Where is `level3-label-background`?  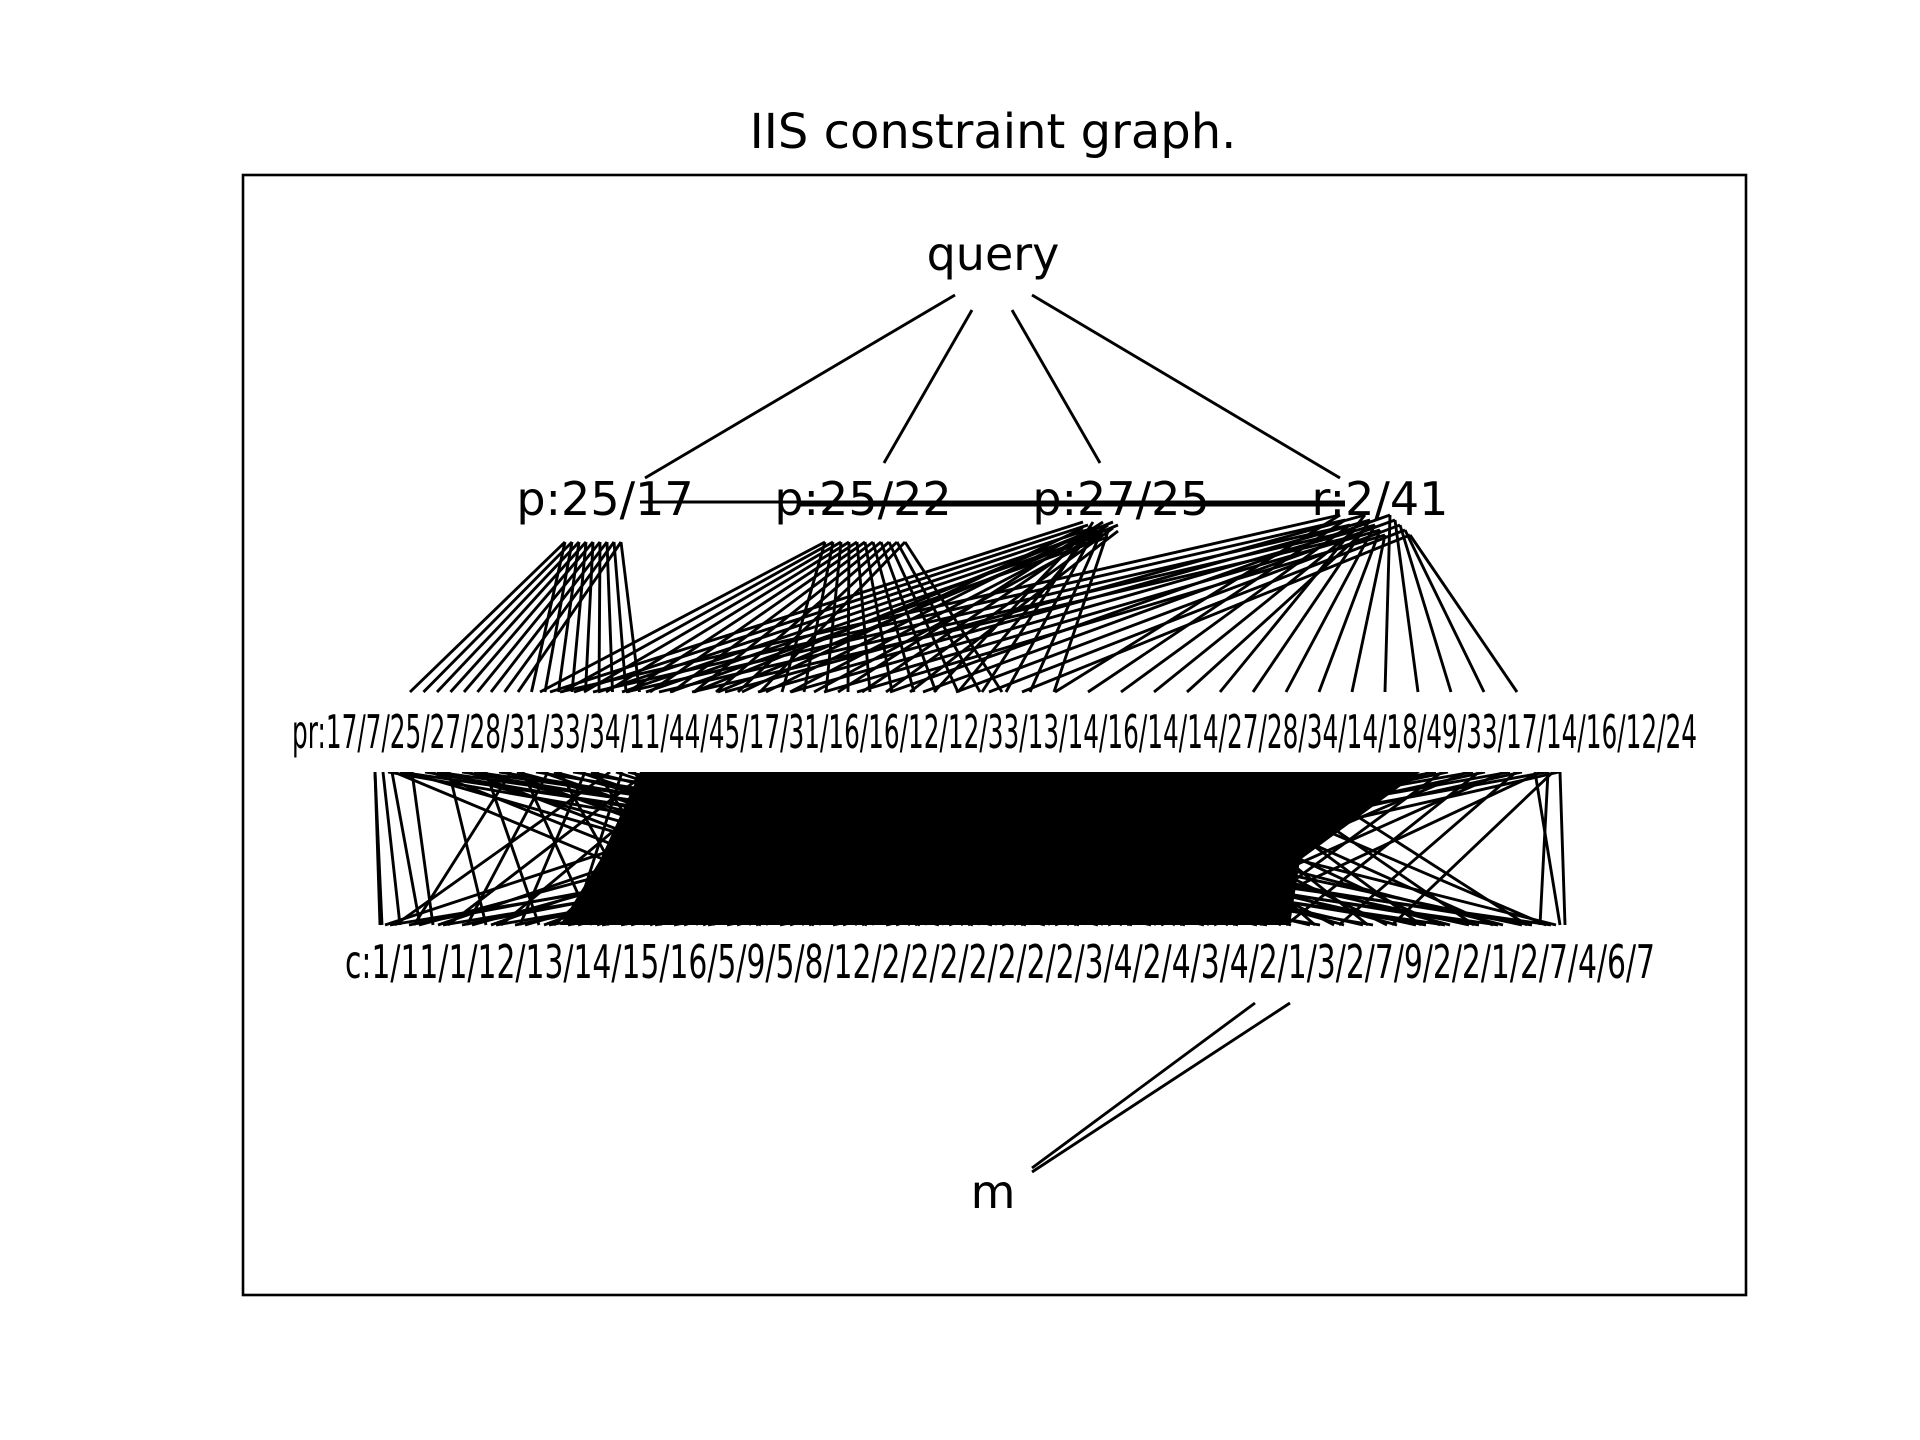
level3-label-background is located at coordinates (1000, 966).